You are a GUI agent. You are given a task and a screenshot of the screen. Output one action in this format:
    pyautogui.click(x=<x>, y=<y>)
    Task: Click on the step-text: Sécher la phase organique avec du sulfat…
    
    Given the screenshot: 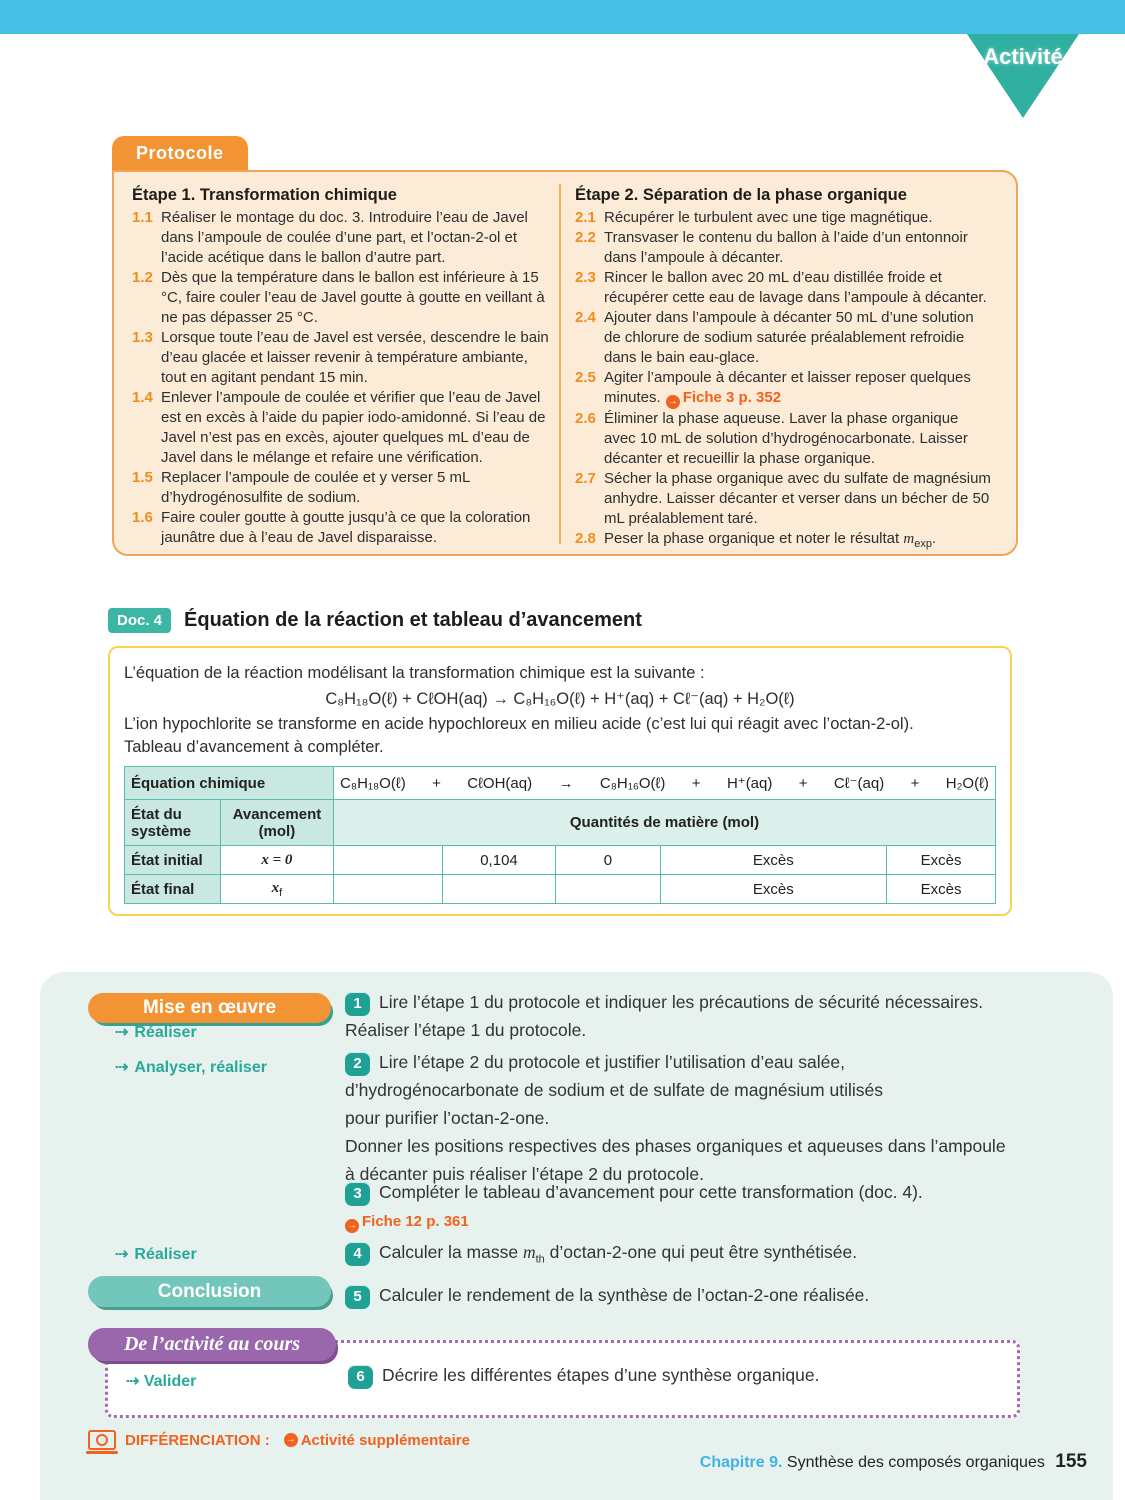 What is the action you would take?
    pyautogui.click(x=797, y=498)
    